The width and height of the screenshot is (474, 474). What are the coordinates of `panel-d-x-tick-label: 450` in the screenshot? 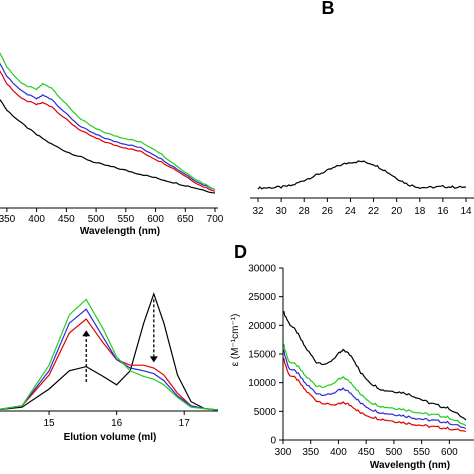 It's located at (366, 452).